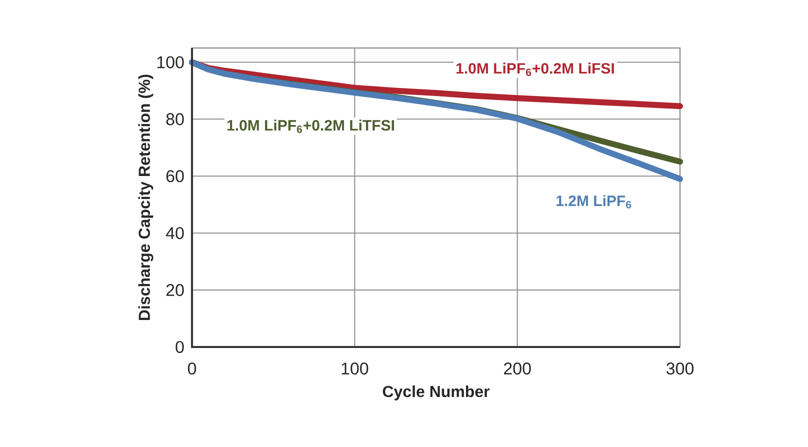 The image size is (808, 447). I want to click on text: 1.2M LiPF$_{6}$, so click(594, 201).